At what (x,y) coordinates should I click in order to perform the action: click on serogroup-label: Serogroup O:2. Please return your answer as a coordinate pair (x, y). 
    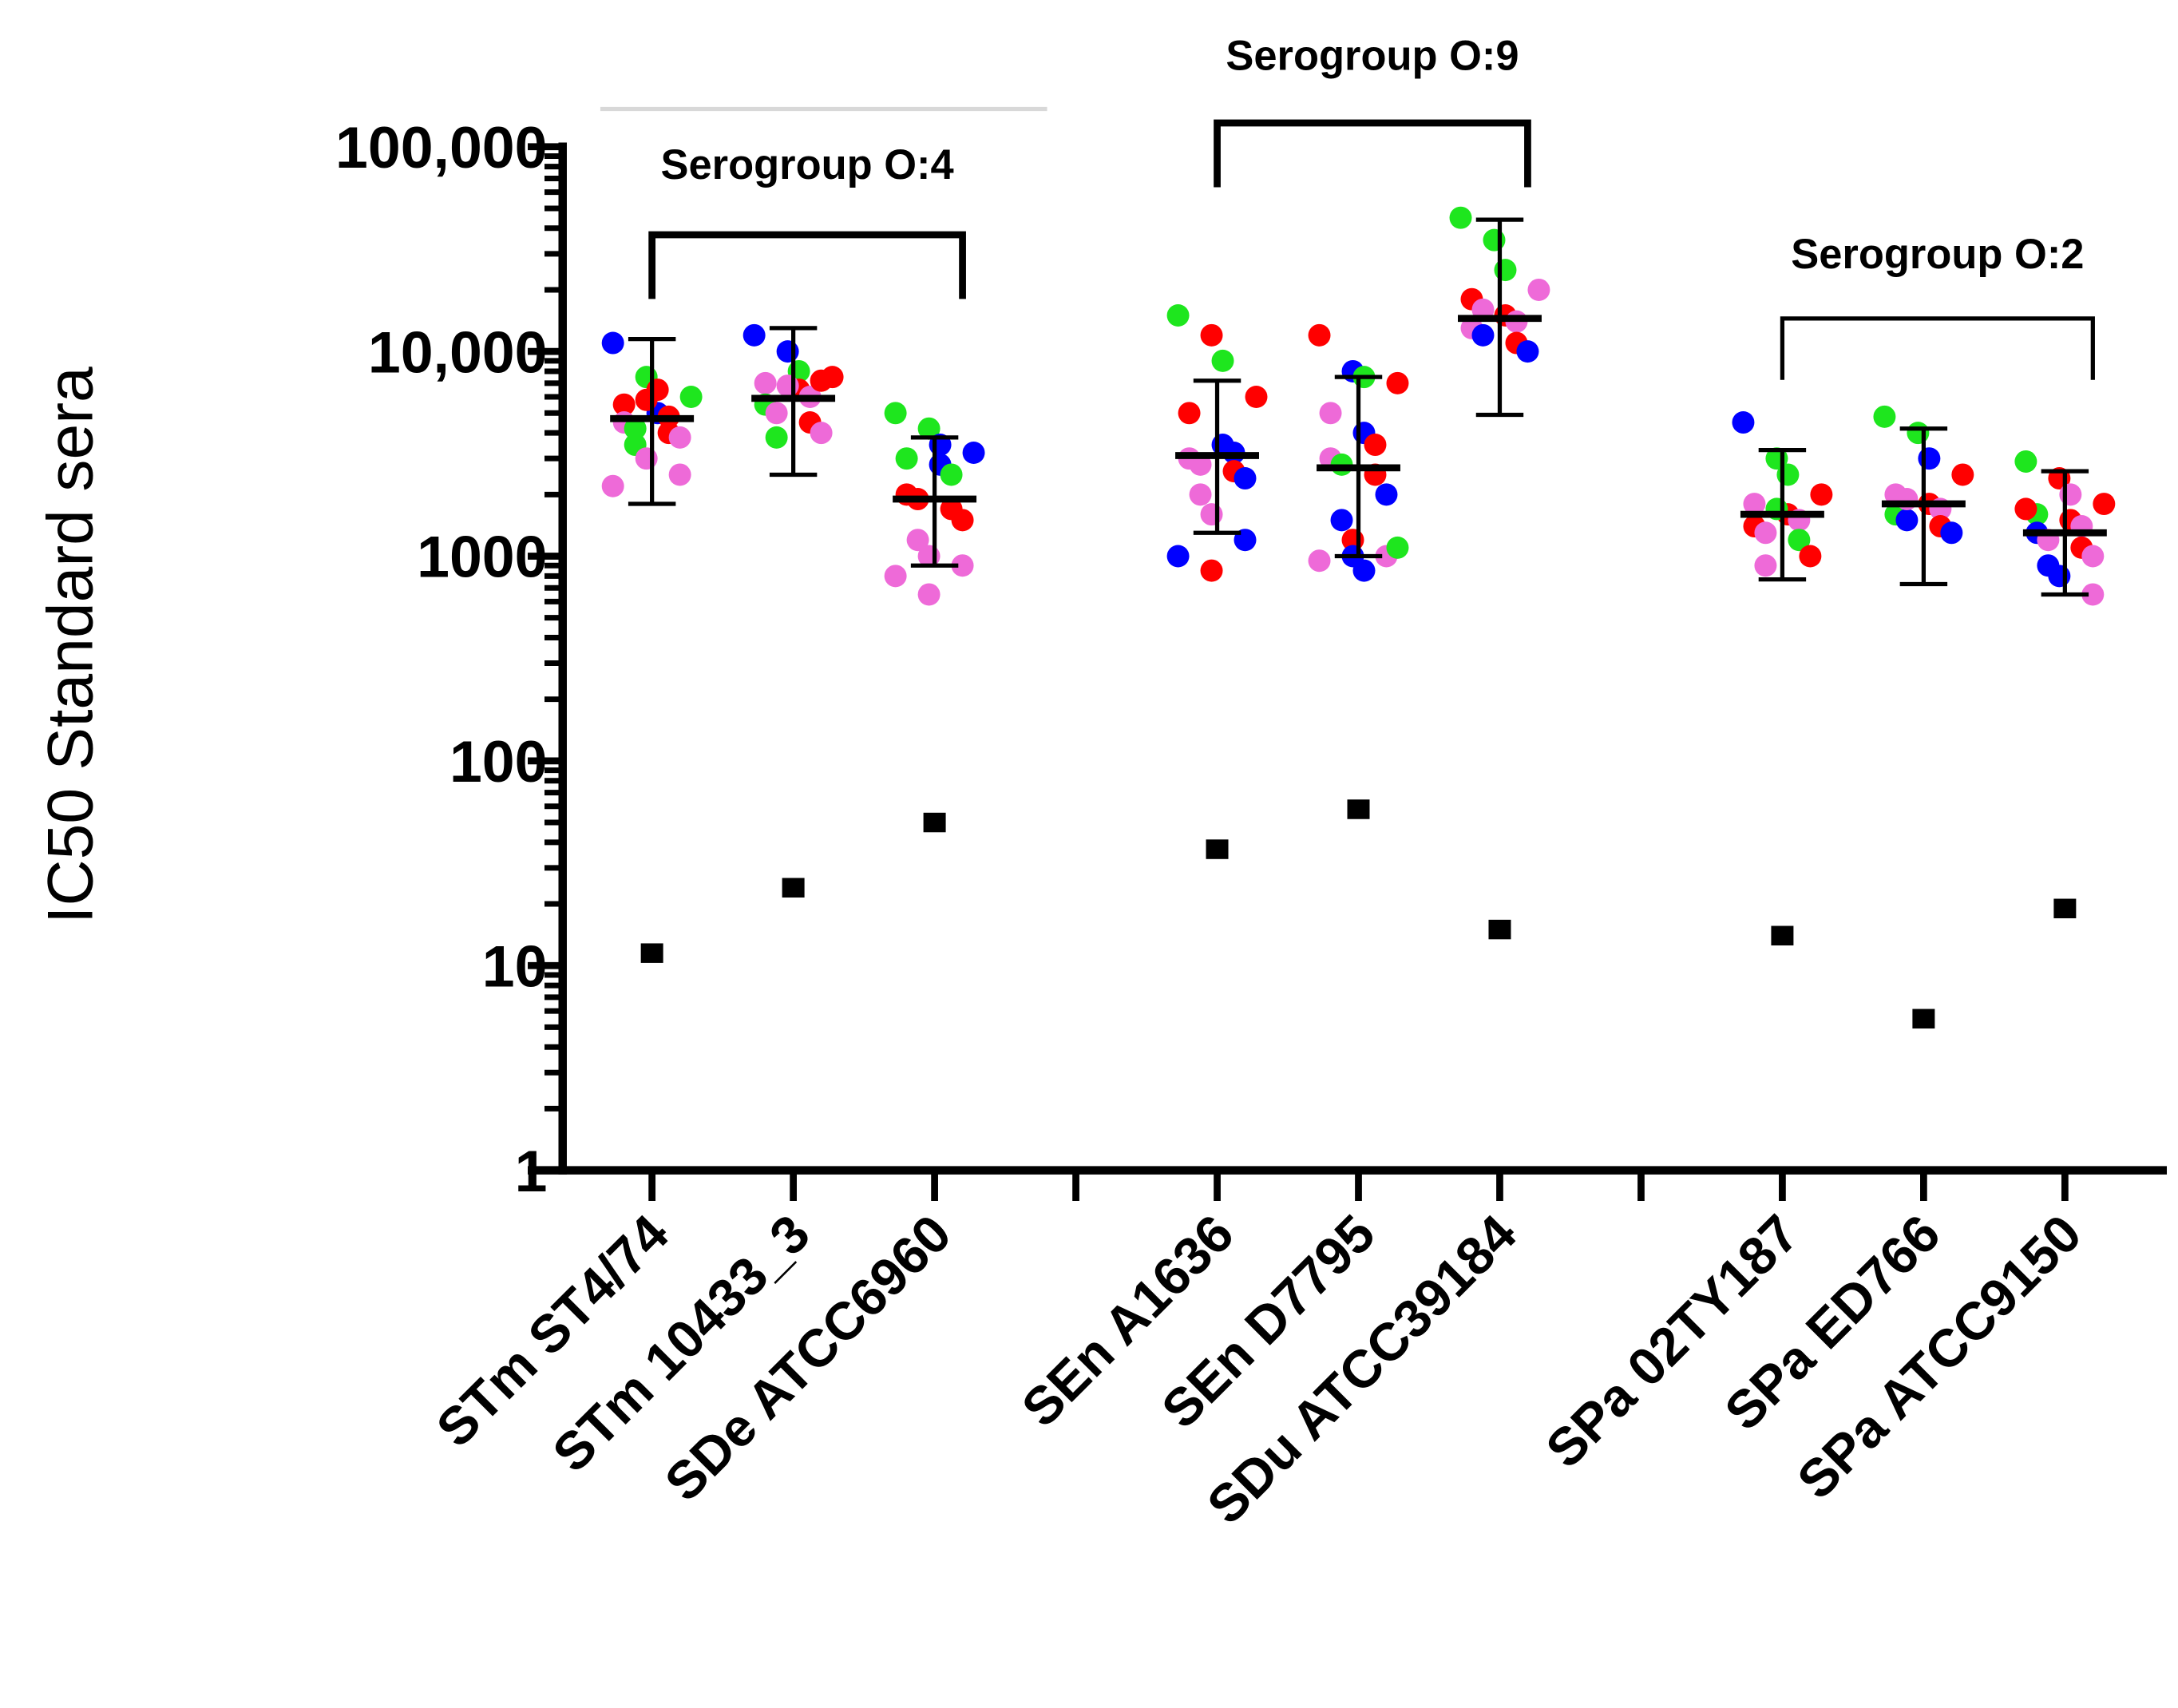
    Looking at the image, I should click on (1938, 255).